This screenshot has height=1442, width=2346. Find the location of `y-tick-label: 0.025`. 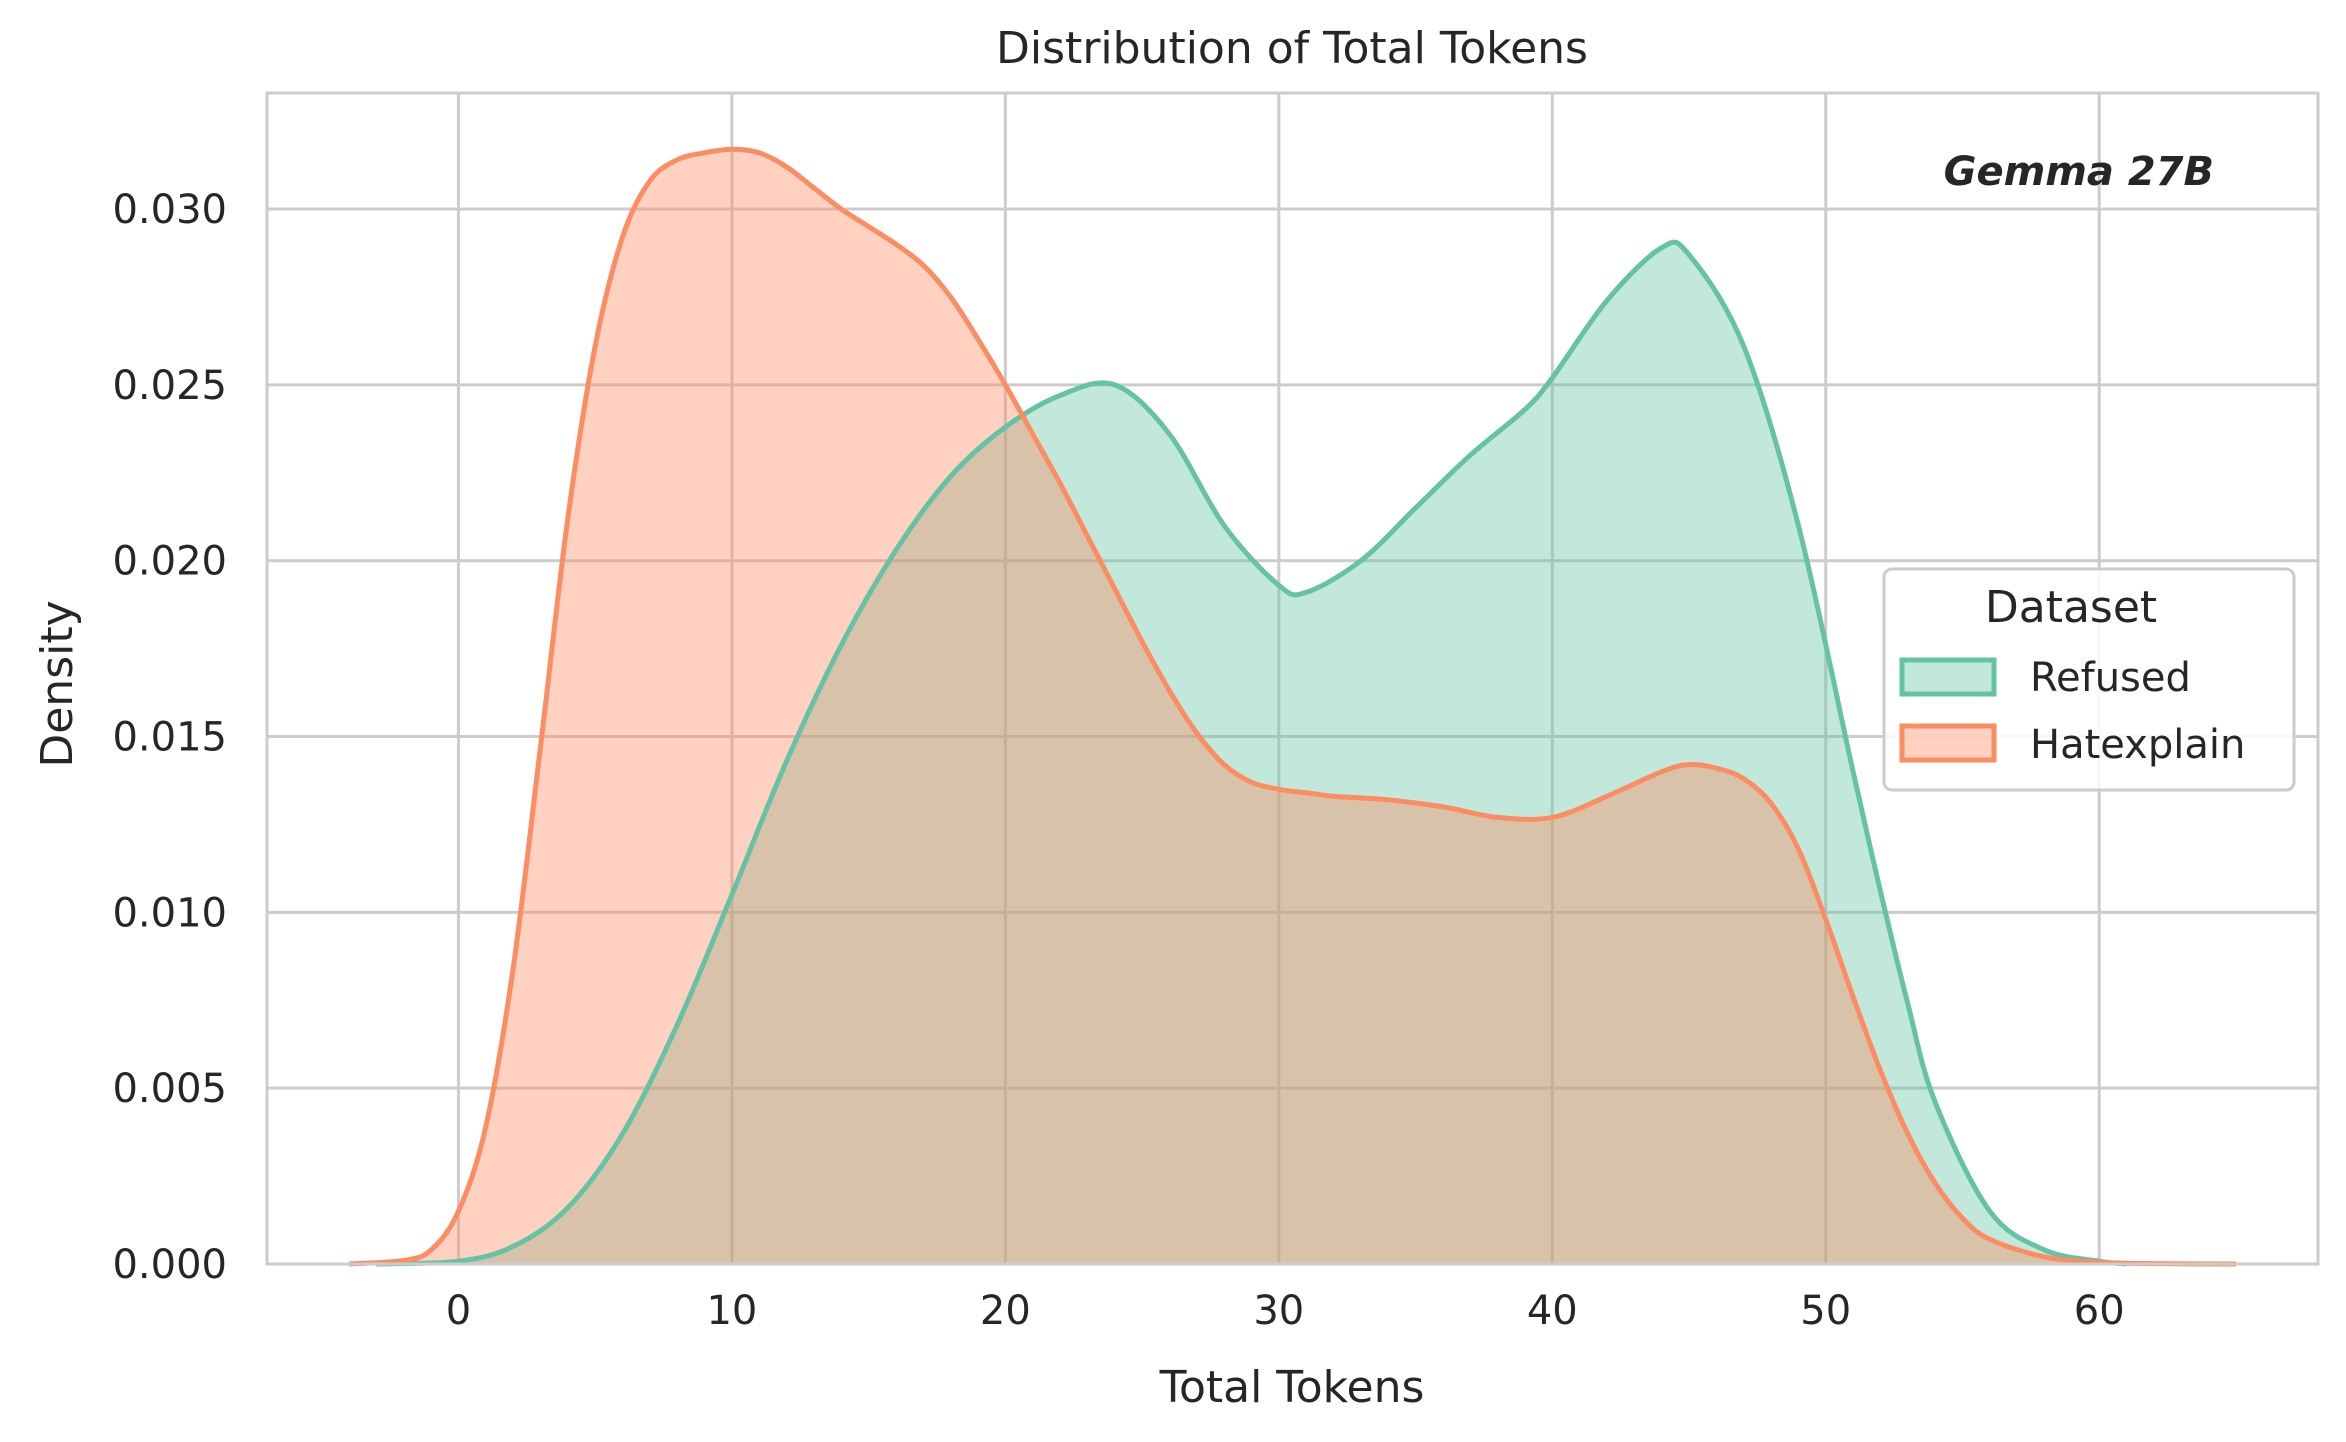

y-tick-label: 0.025 is located at coordinates (169, 386).